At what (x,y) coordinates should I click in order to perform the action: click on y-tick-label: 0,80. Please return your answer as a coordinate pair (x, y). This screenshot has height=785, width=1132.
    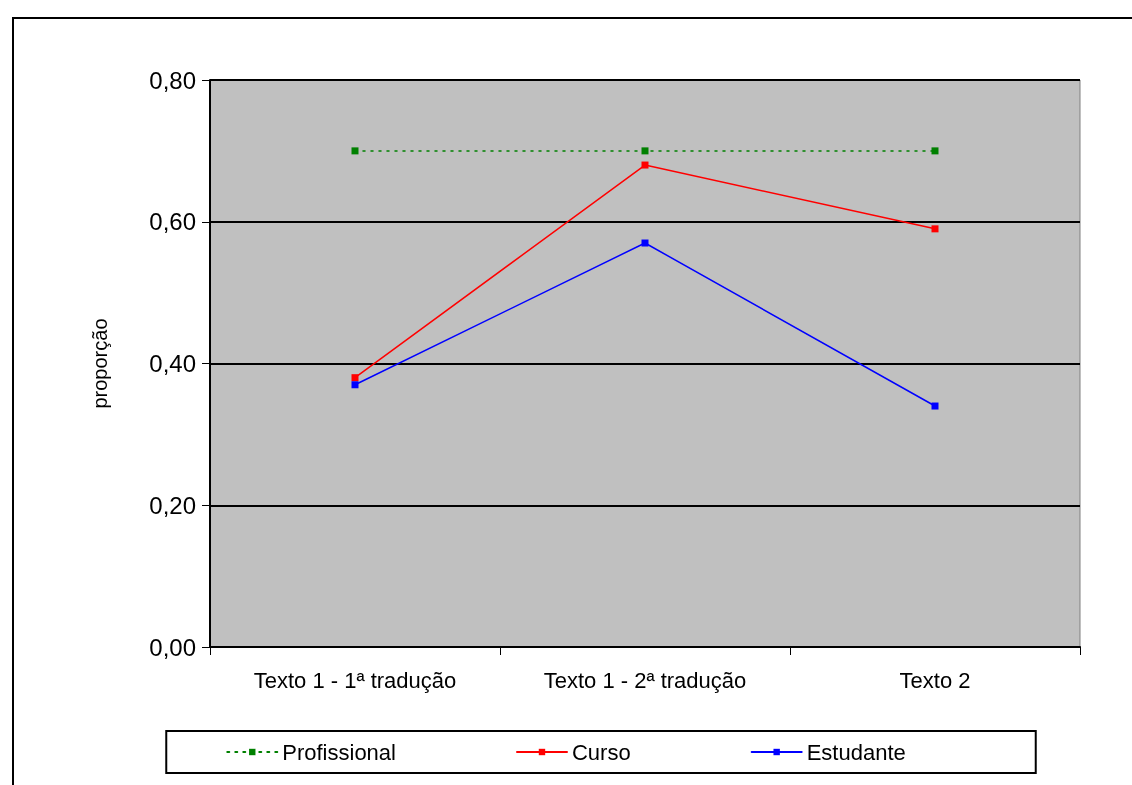
    Looking at the image, I should click on (172, 80).